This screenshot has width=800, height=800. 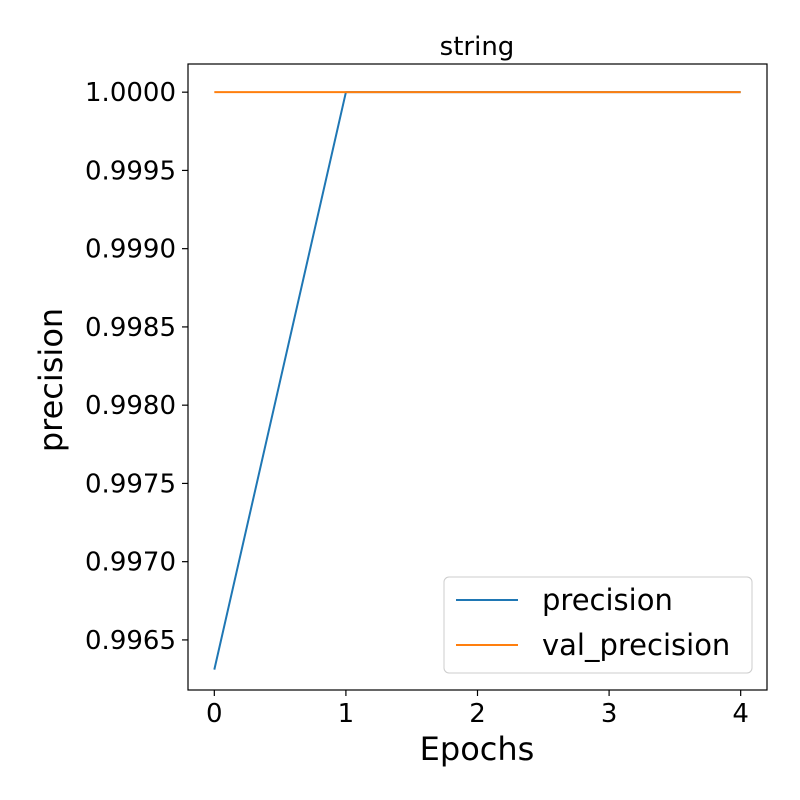 What do you see at coordinates (636, 645) in the screenshot?
I see `legend-label-val-precision: val_precision` at bounding box center [636, 645].